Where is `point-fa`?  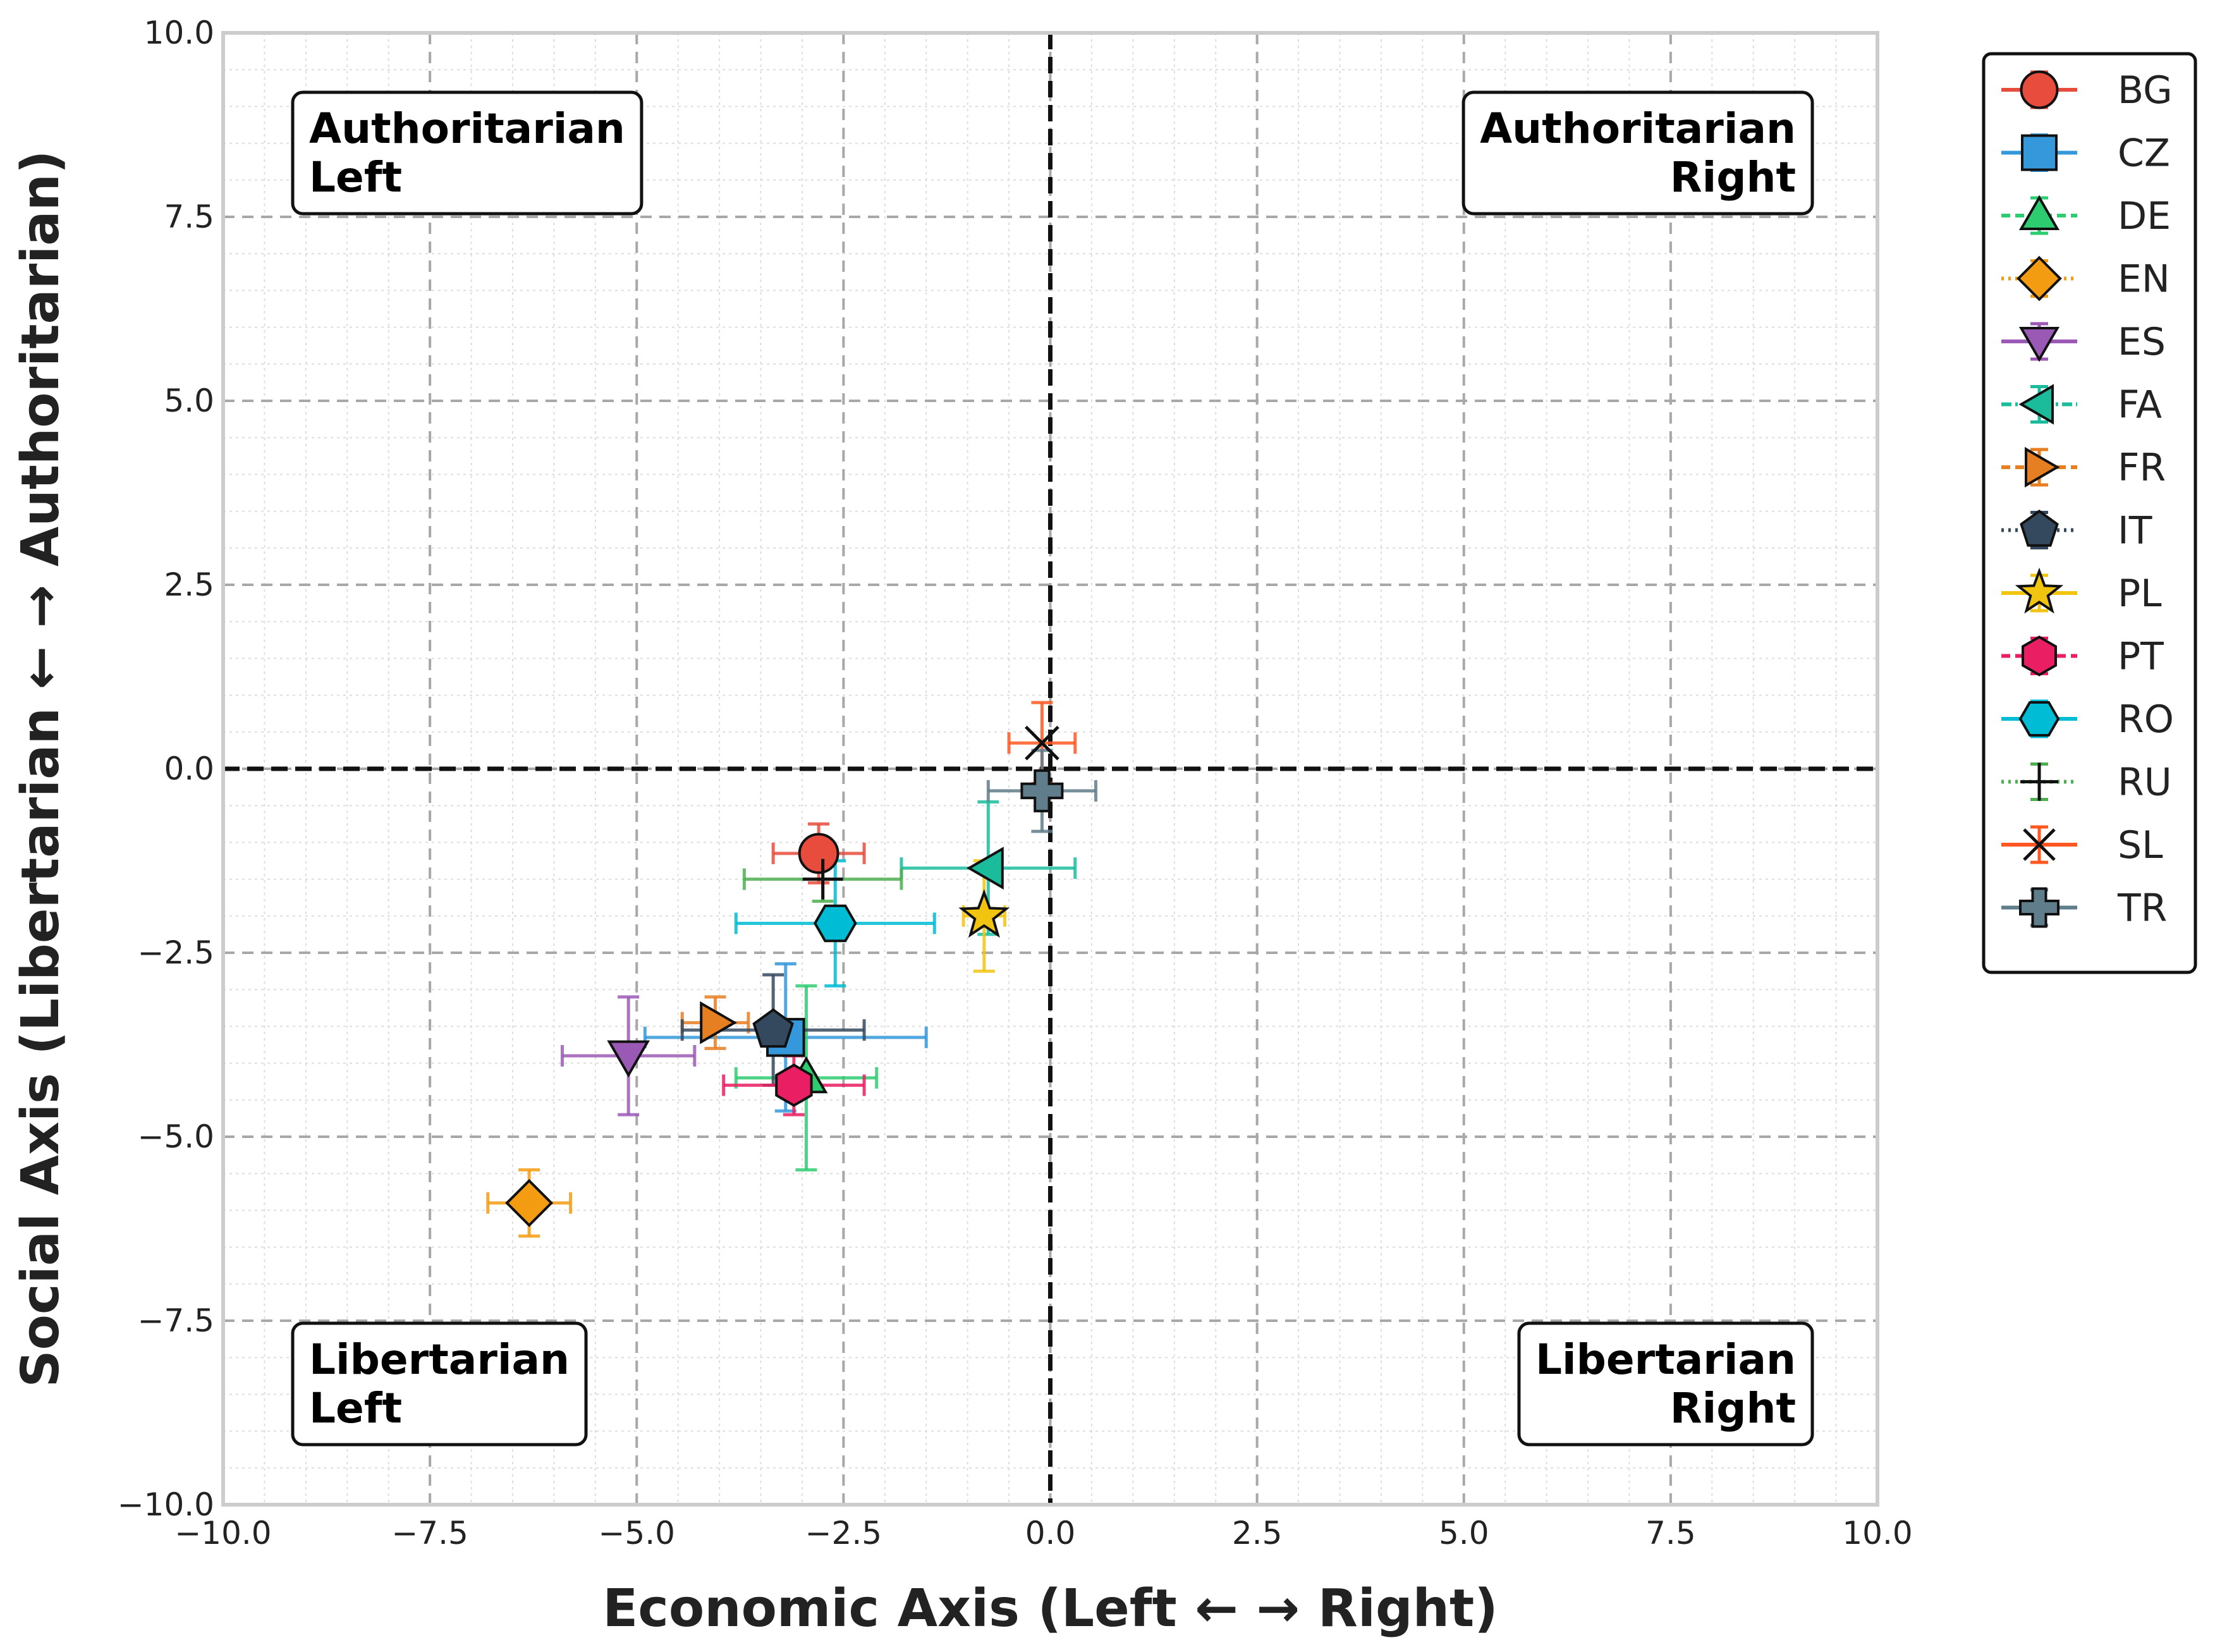
point-fa is located at coordinates (985, 868).